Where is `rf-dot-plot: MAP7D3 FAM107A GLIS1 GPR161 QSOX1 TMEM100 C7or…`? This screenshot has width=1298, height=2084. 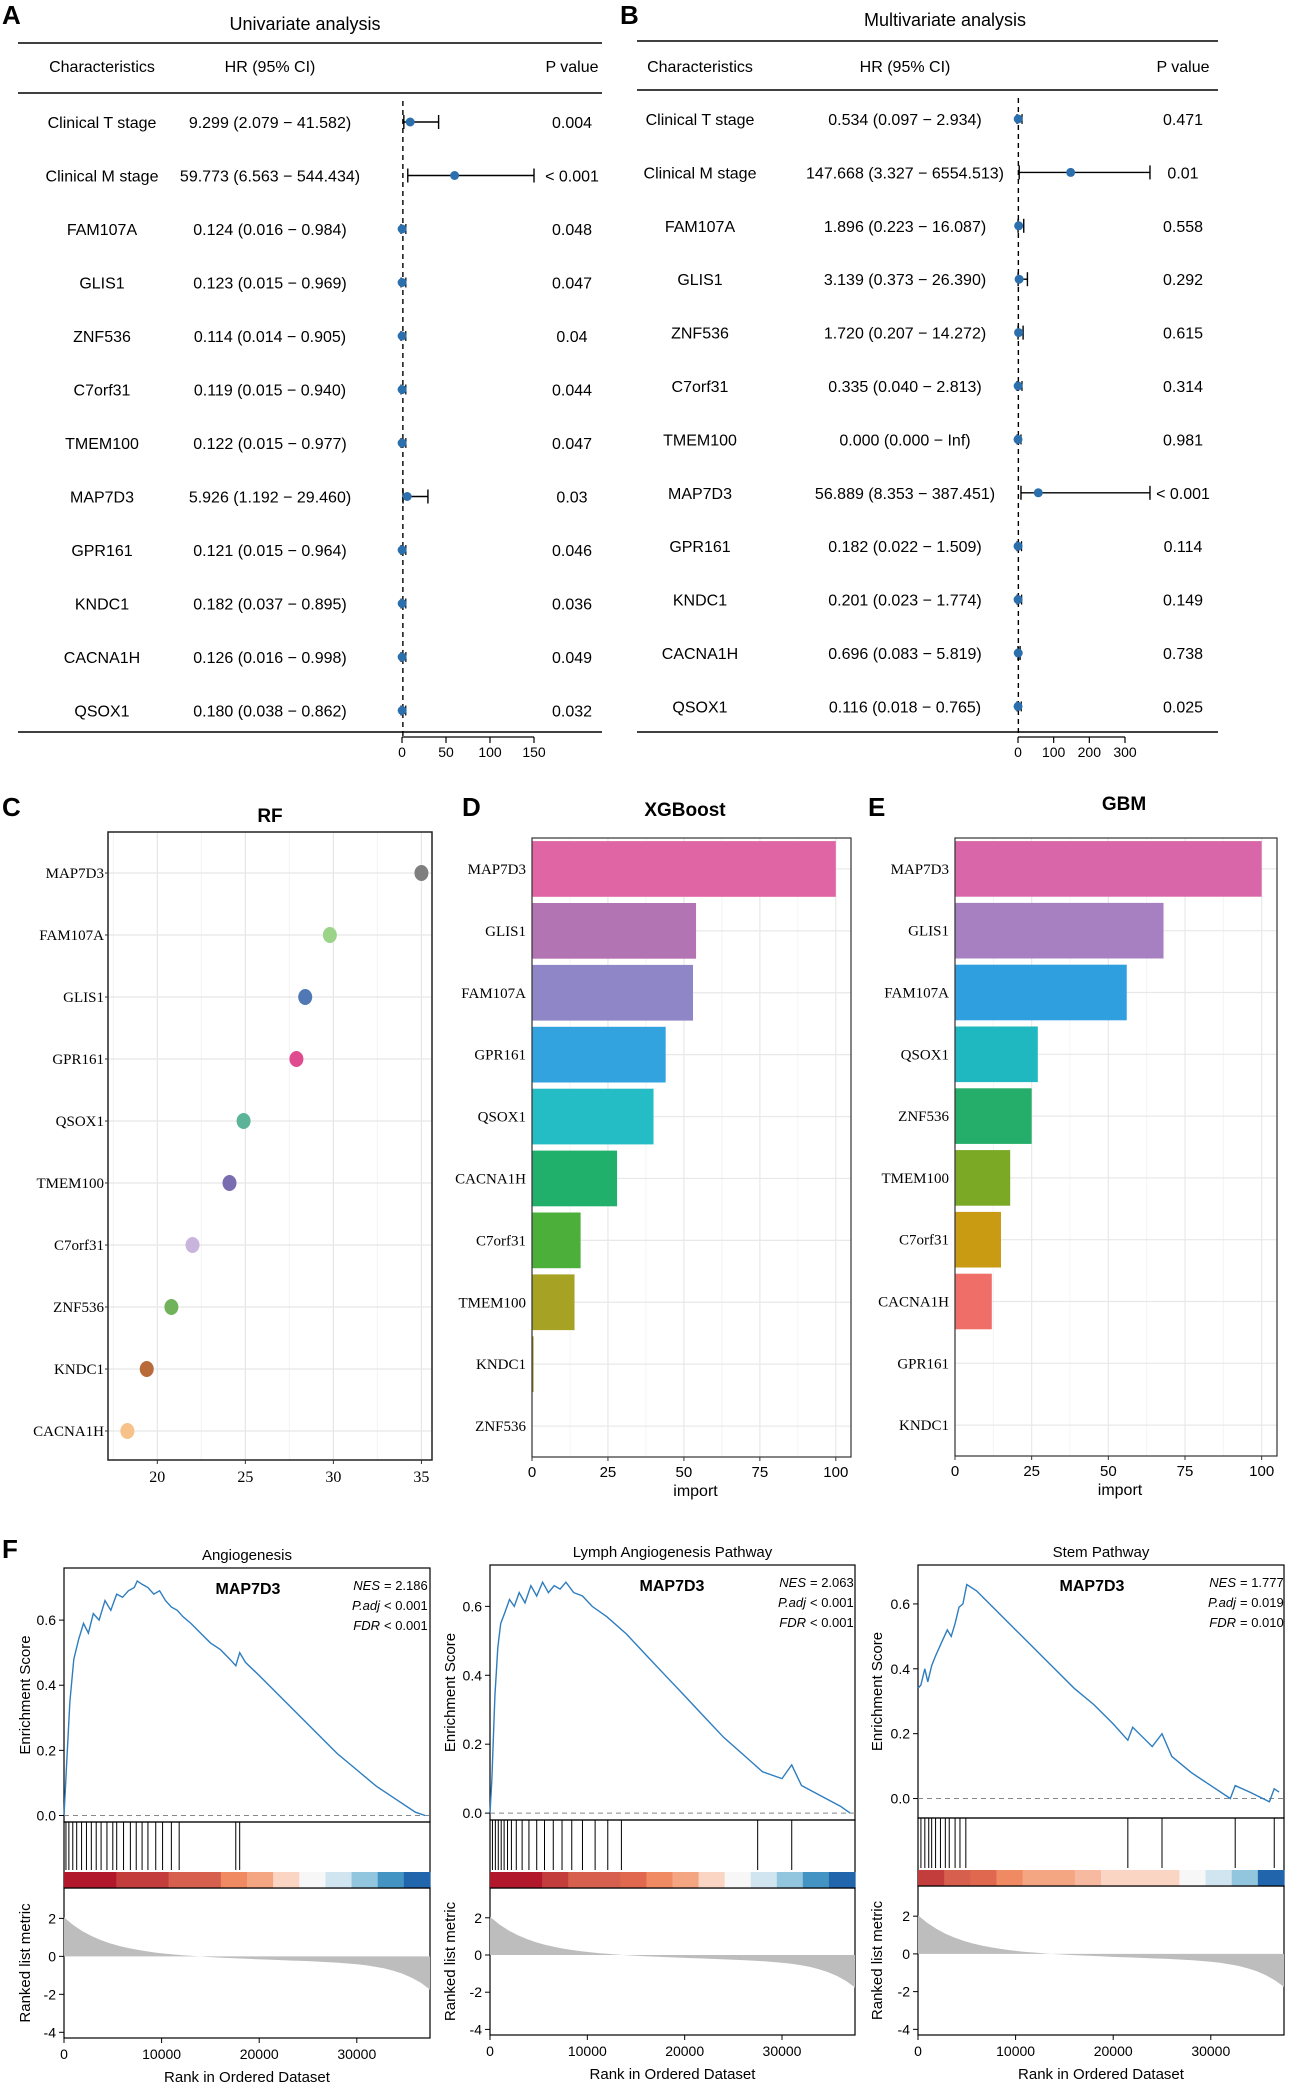
rf-dot-plot: MAP7D3 FAM107A GLIS1 GPR161 QSOX1 TMEM100 C7or… is located at coordinates (233, 1158).